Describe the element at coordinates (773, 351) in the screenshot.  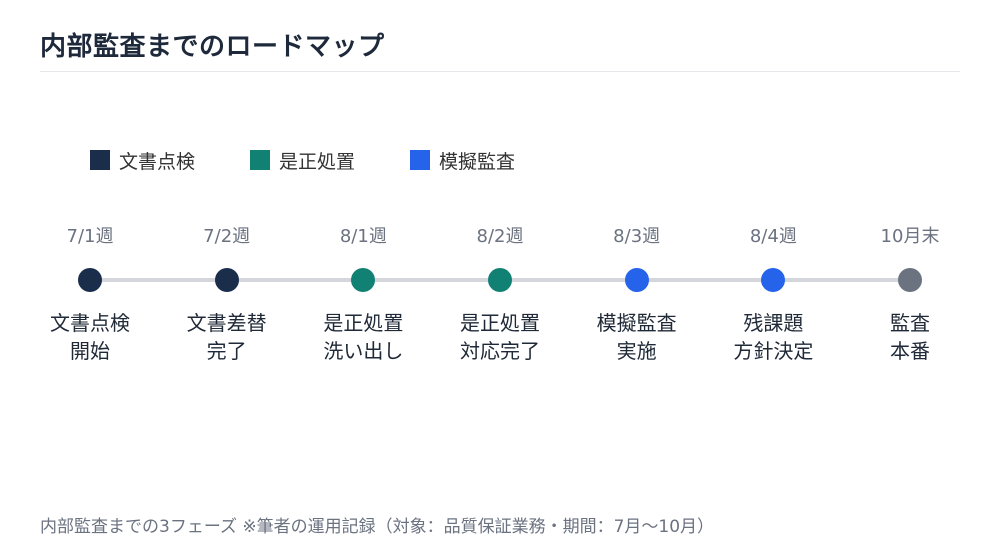
I see `milestone-label-line: 方針決定` at that location.